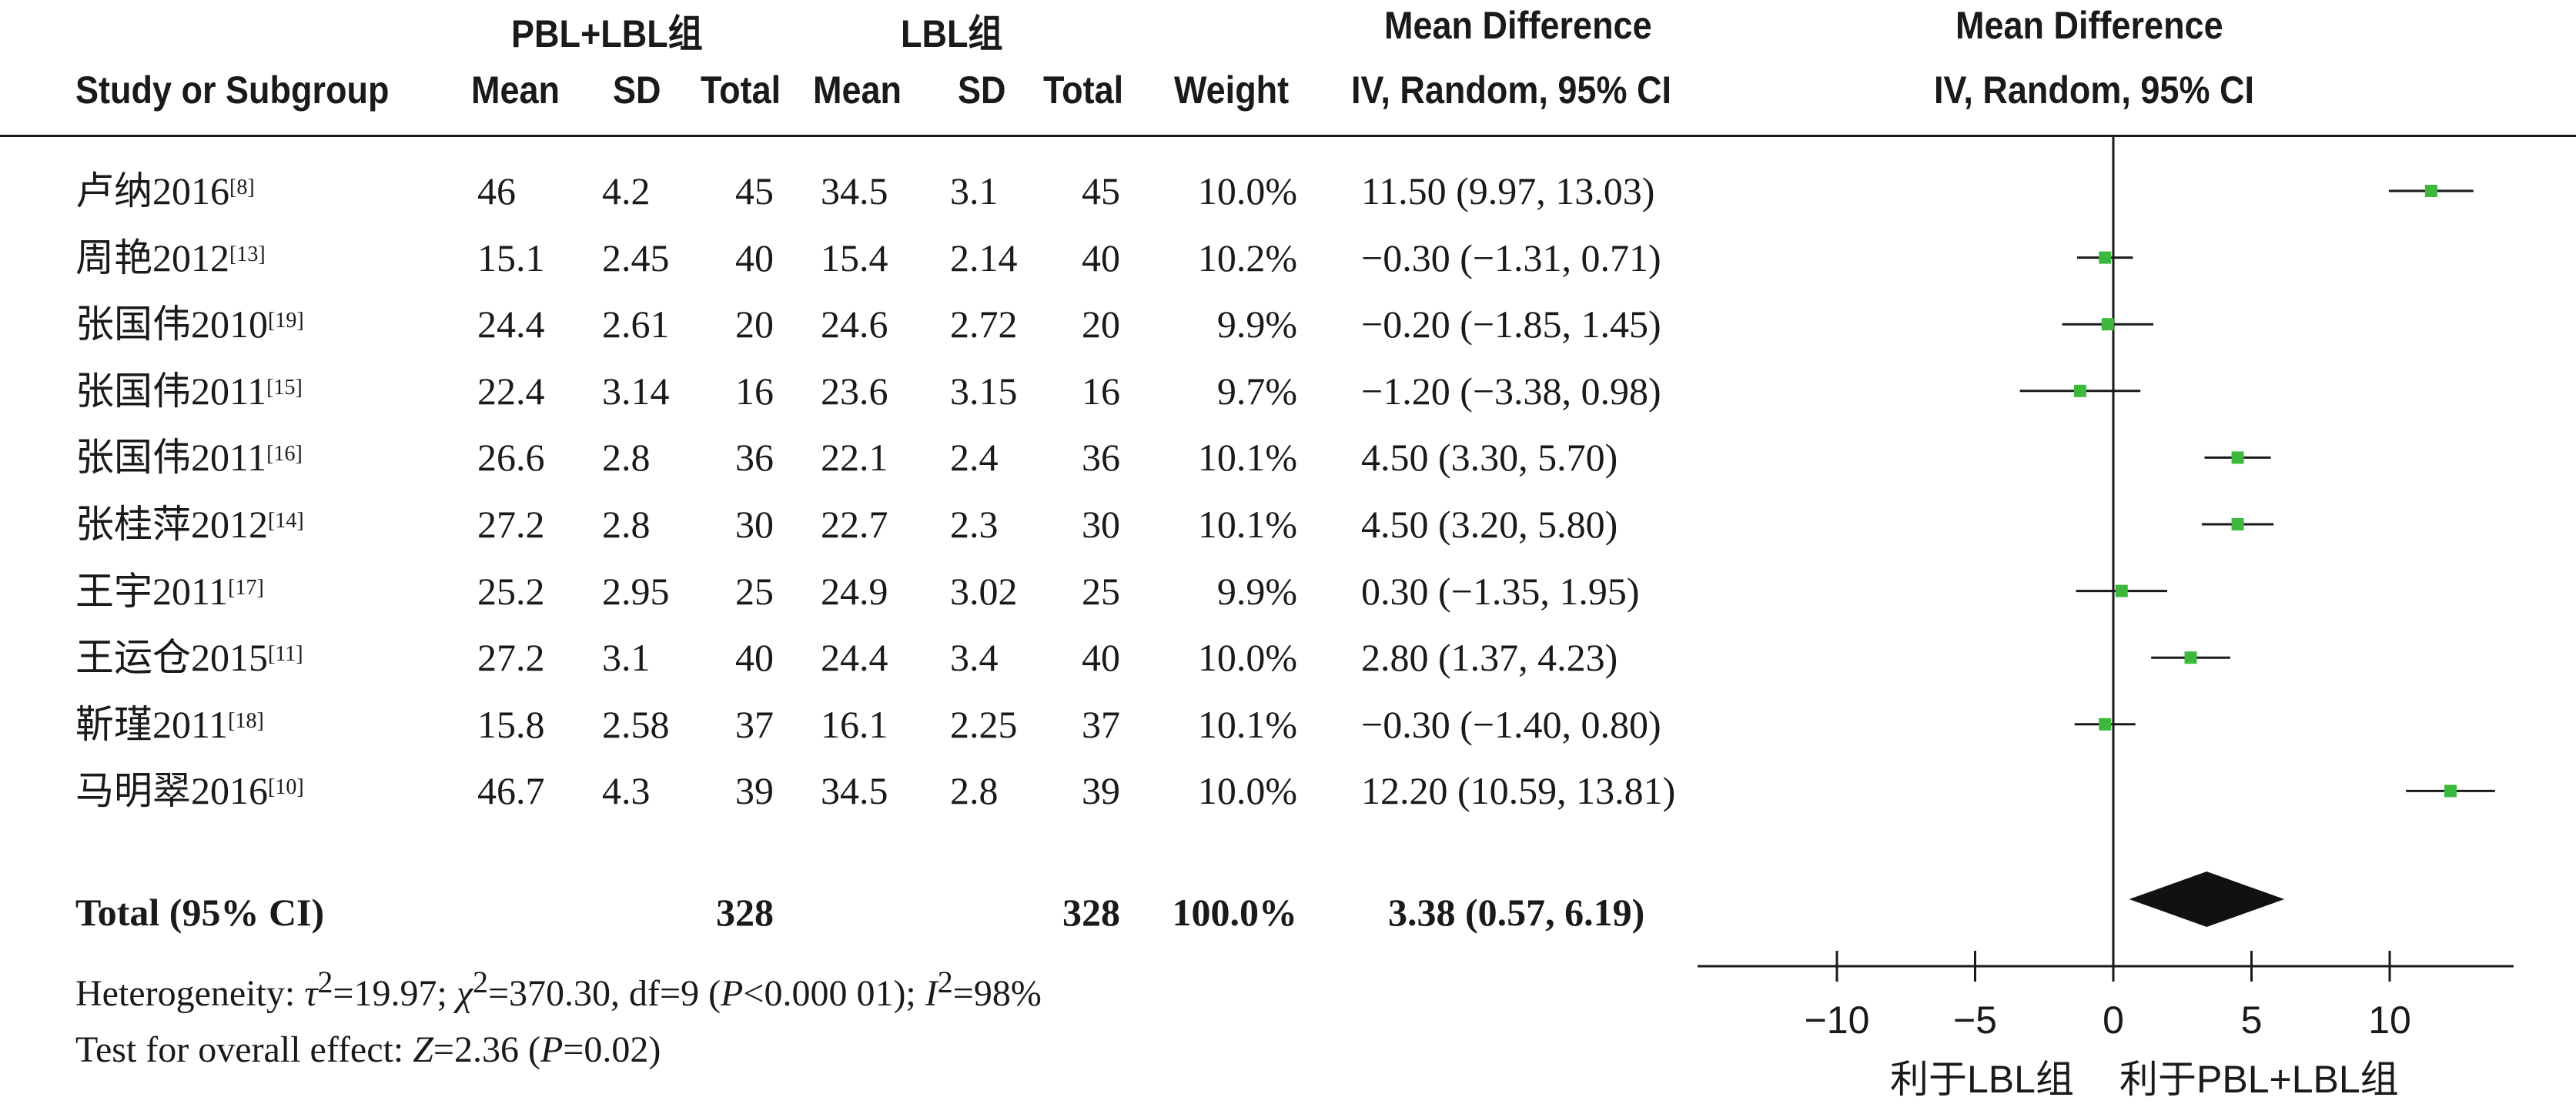  What do you see at coordinates (636, 325) in the screenshot?
I see `study-sd1: 2.61` at bounding box center [636, 325].